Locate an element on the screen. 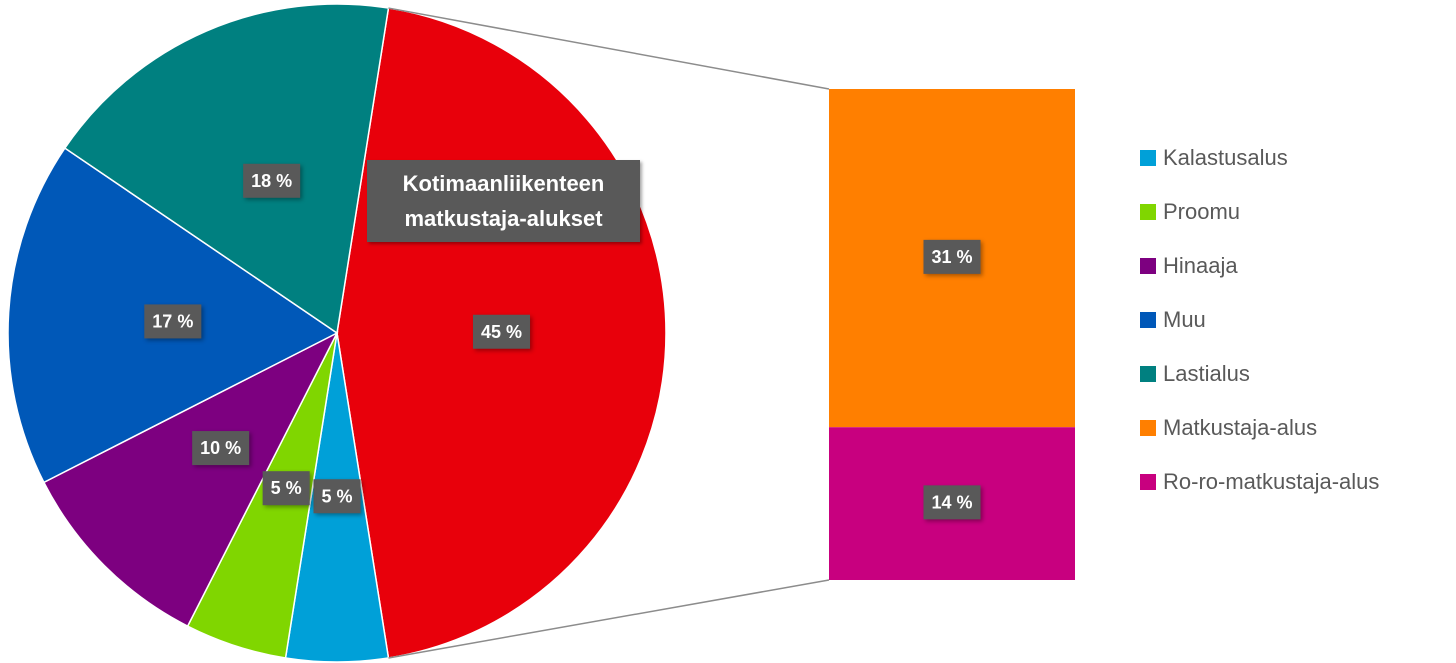 This screenshot has height=663, width=1456. combined-slice-label: Kotimaanliikenteen matkustaja-alukset is located at coordinates (503, 201).